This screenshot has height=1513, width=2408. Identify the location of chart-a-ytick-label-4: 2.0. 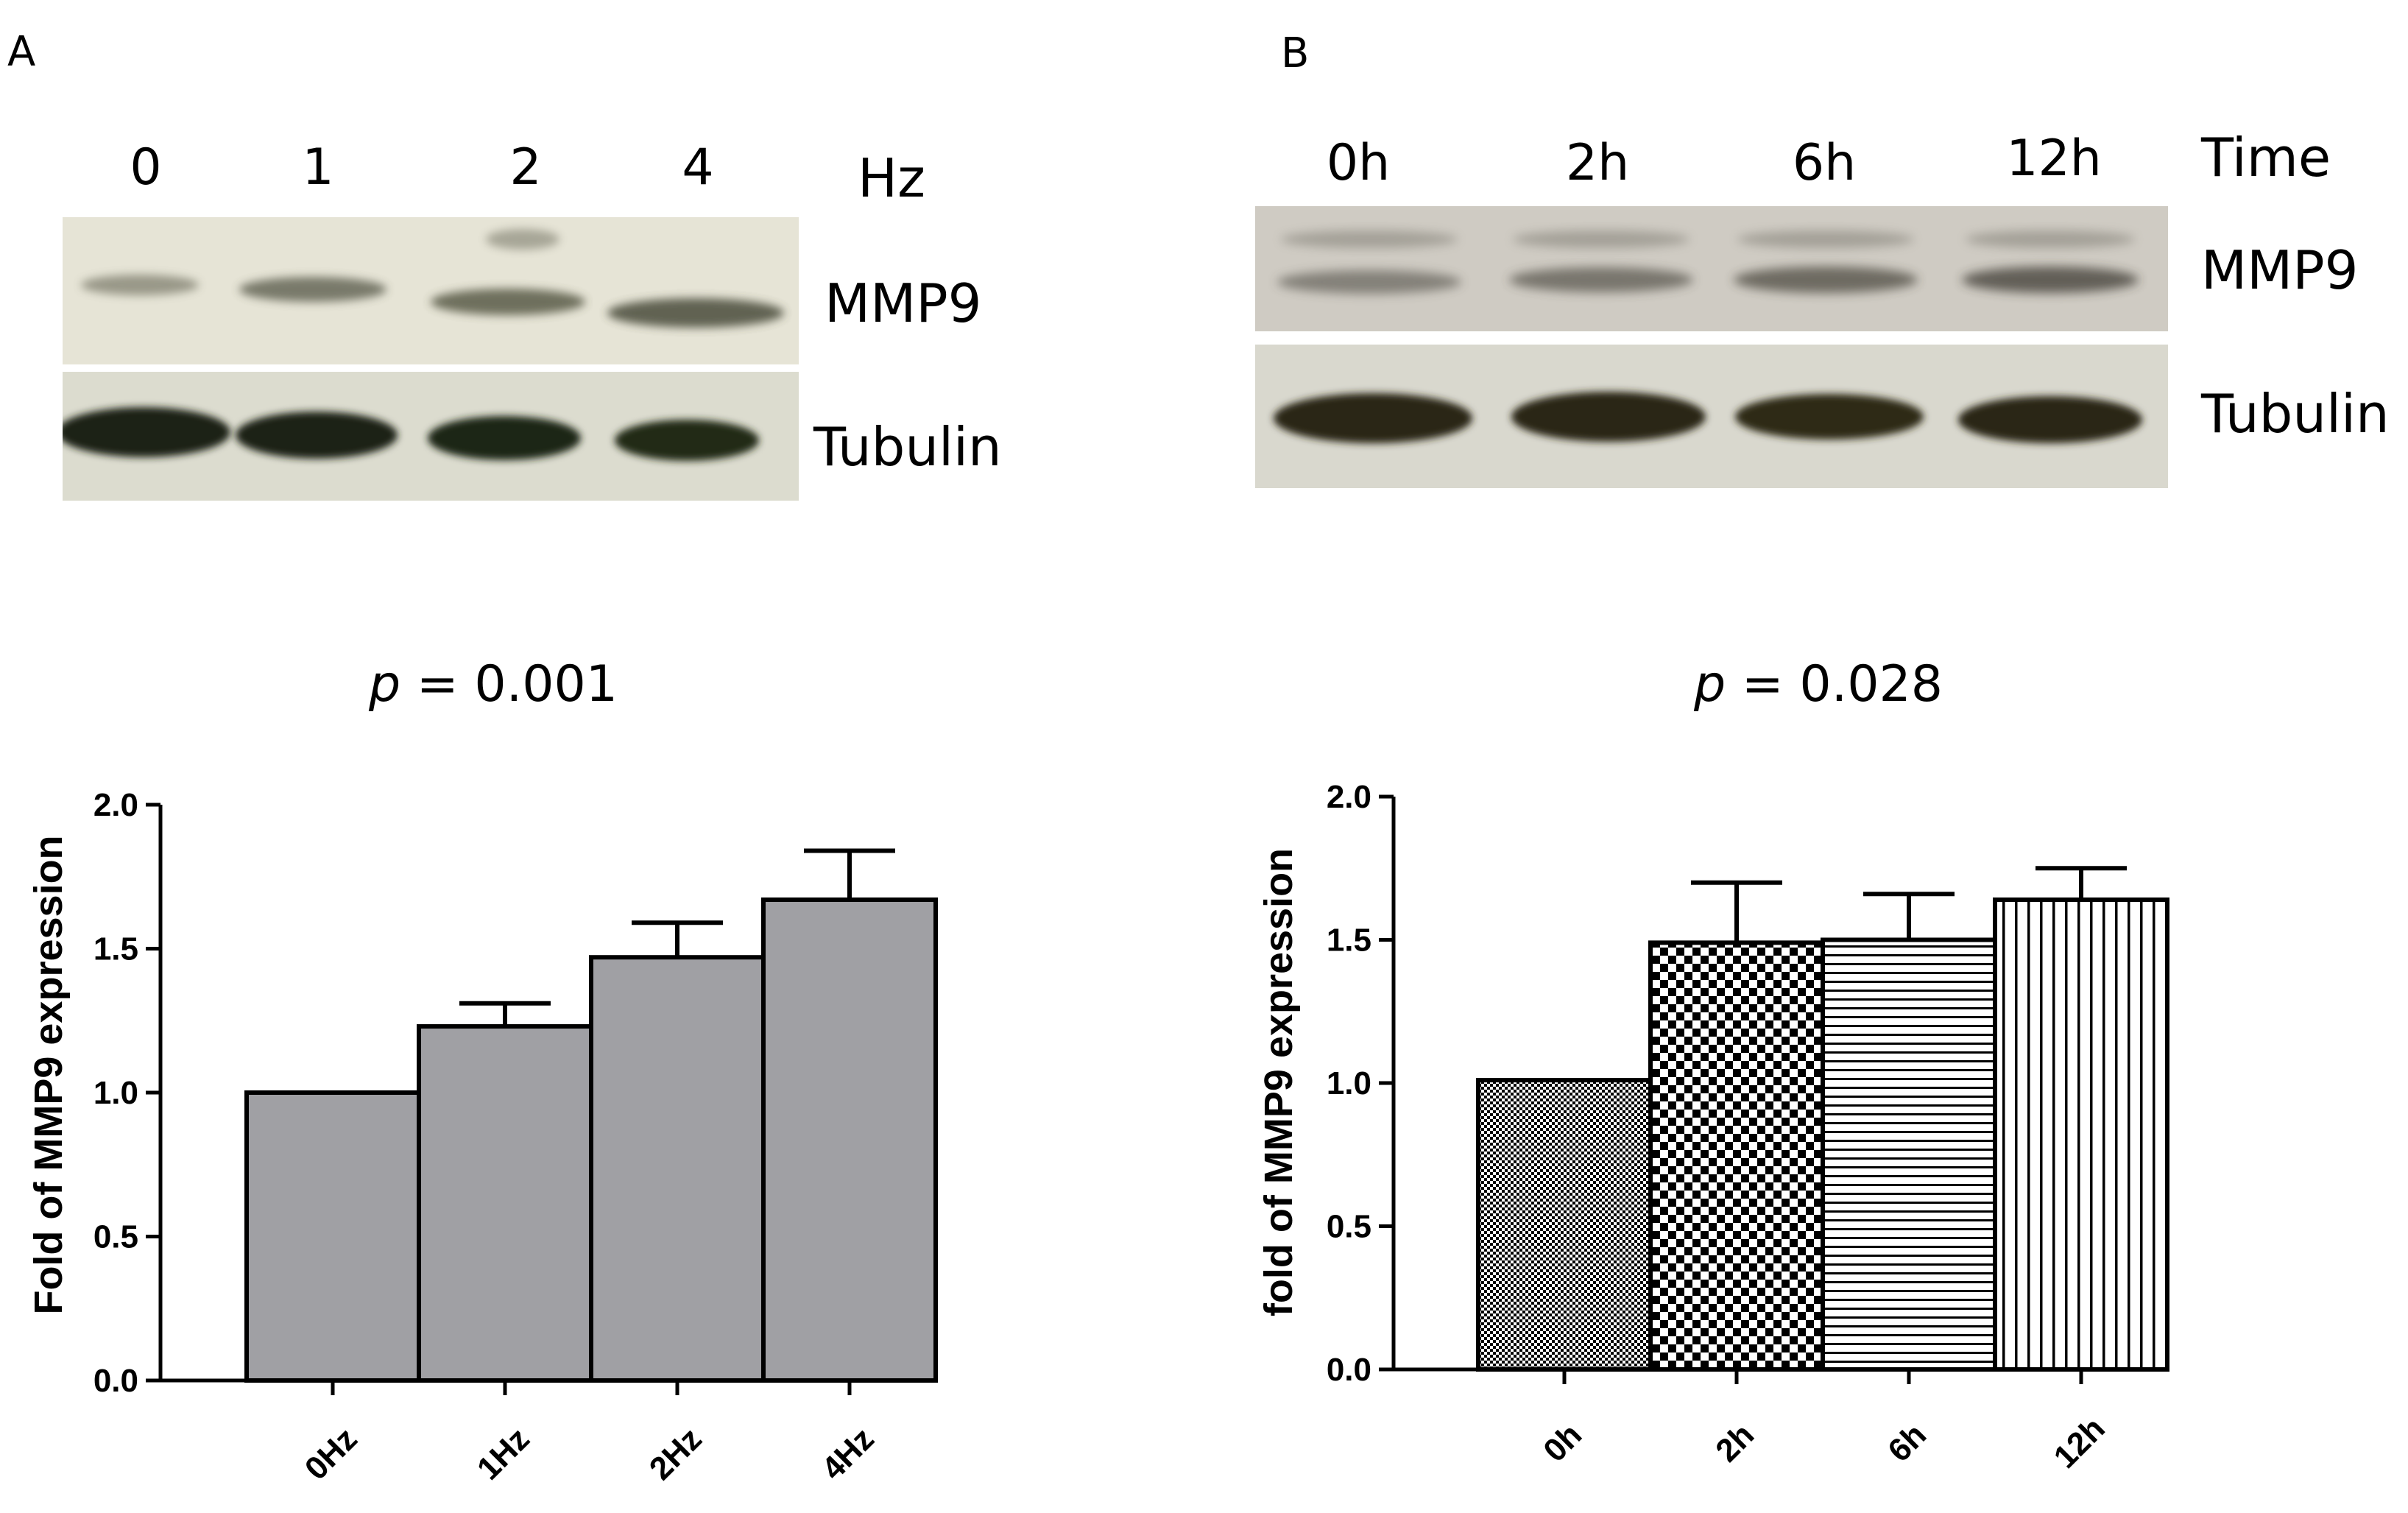
(116, 805).